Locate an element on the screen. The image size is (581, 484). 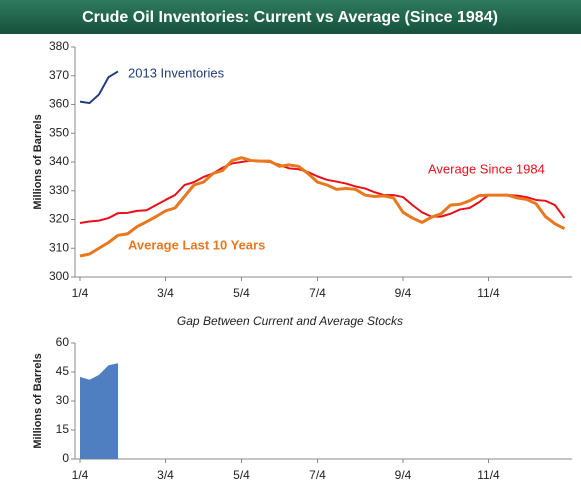
y-tick-label: 45 is located at coordinates (63, 371).